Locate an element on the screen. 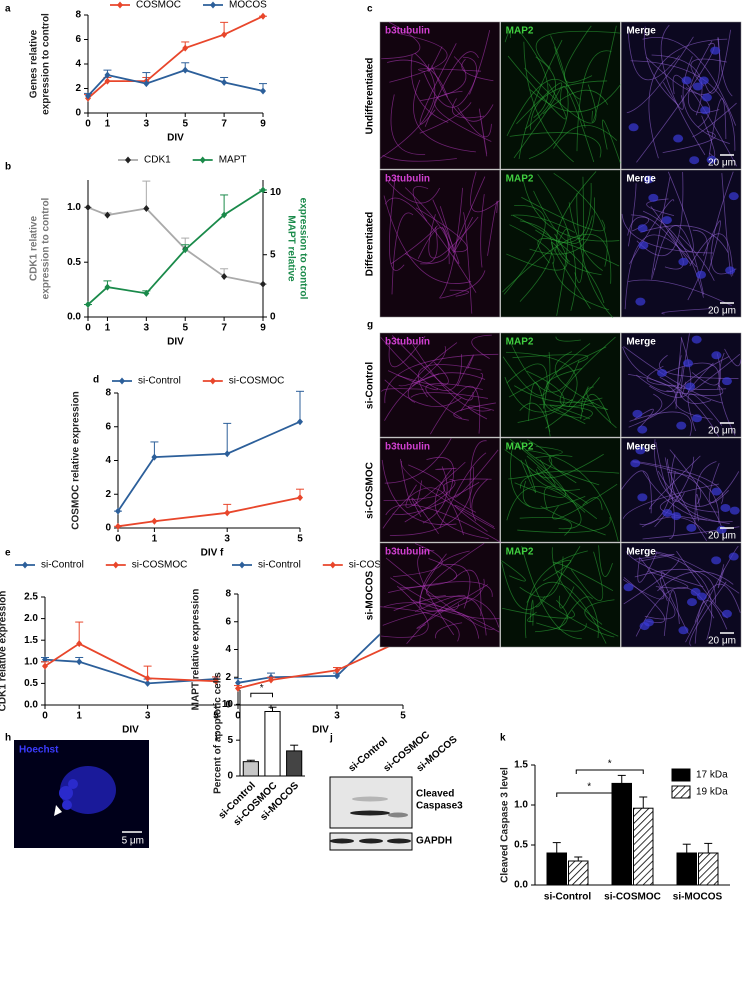 This screenshot has height=990, width=743. x-tick-label: 5 is located at coordinates (185, 124).